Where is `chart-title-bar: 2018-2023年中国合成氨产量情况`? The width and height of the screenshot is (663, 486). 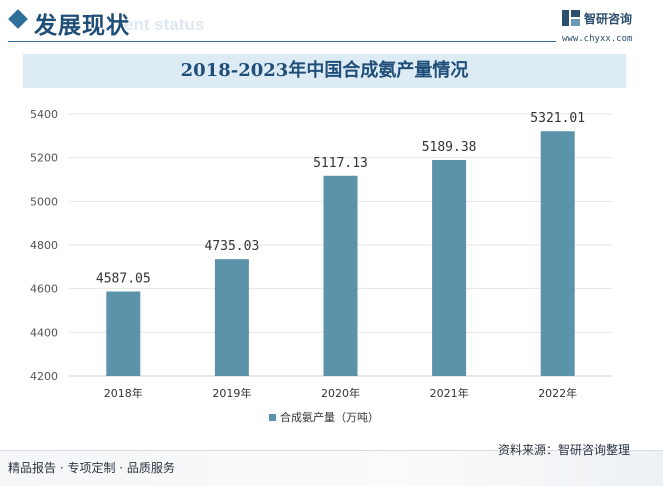 chart-title-bar: 2018-2023年中国合成氨产量情况 is located at coordinates (324, 71).